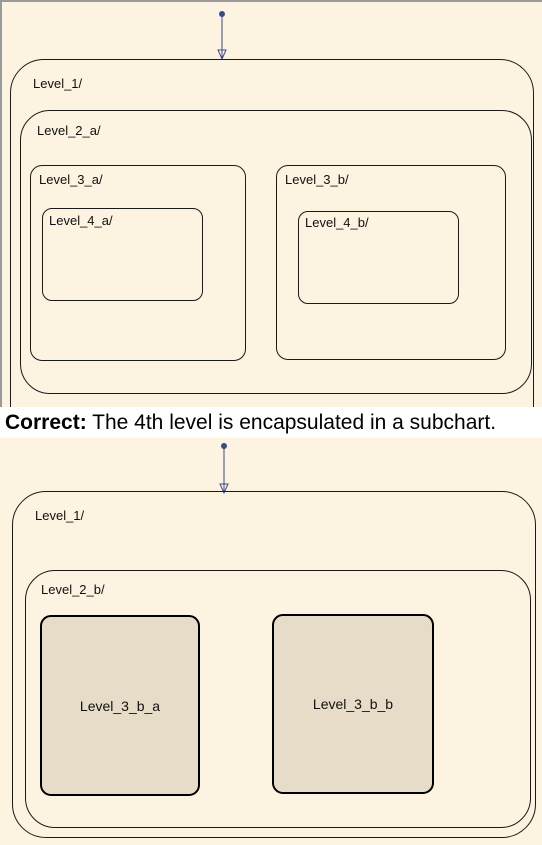 Image resolution: width=542 pixels, height=845 pixels. I want to click on state-level-2-b-label: Level_2_b/, so click(73, 589).